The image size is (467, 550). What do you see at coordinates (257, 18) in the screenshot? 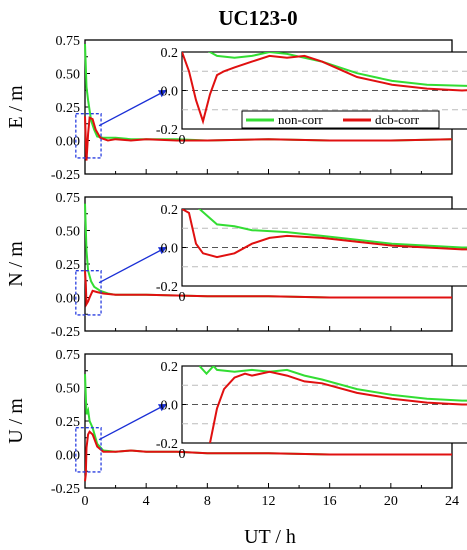
I see `chart-title: UC123-0` at bounding box center [257, 18].